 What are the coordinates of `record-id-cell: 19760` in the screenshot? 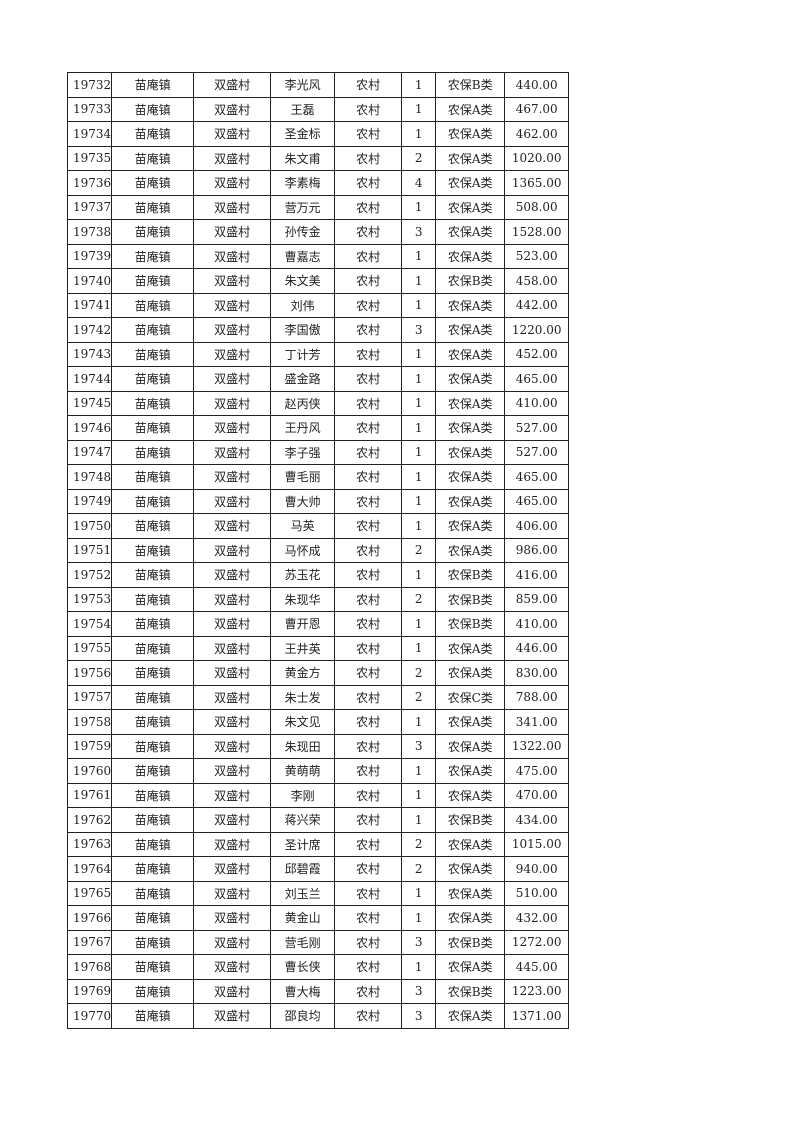 It's located at (89, 771).